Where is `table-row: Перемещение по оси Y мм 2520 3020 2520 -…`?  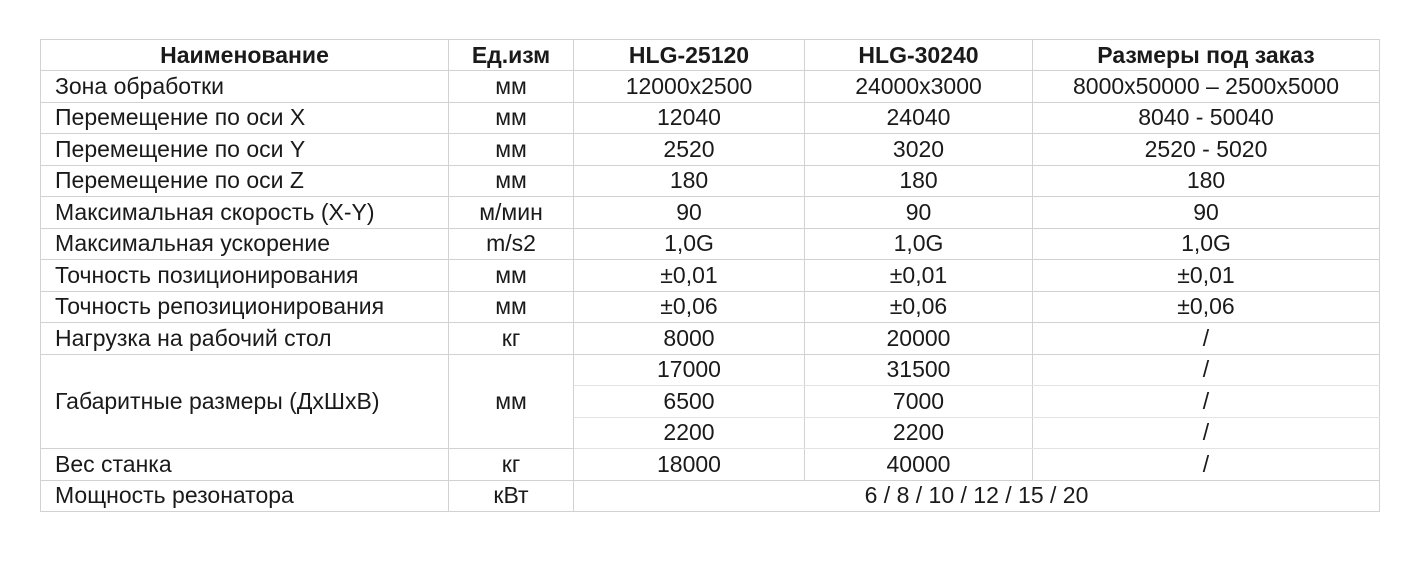
table-row: Перемещение по оси Y мм 2520 3020 2520 -… is located at coordinates (710, 149).